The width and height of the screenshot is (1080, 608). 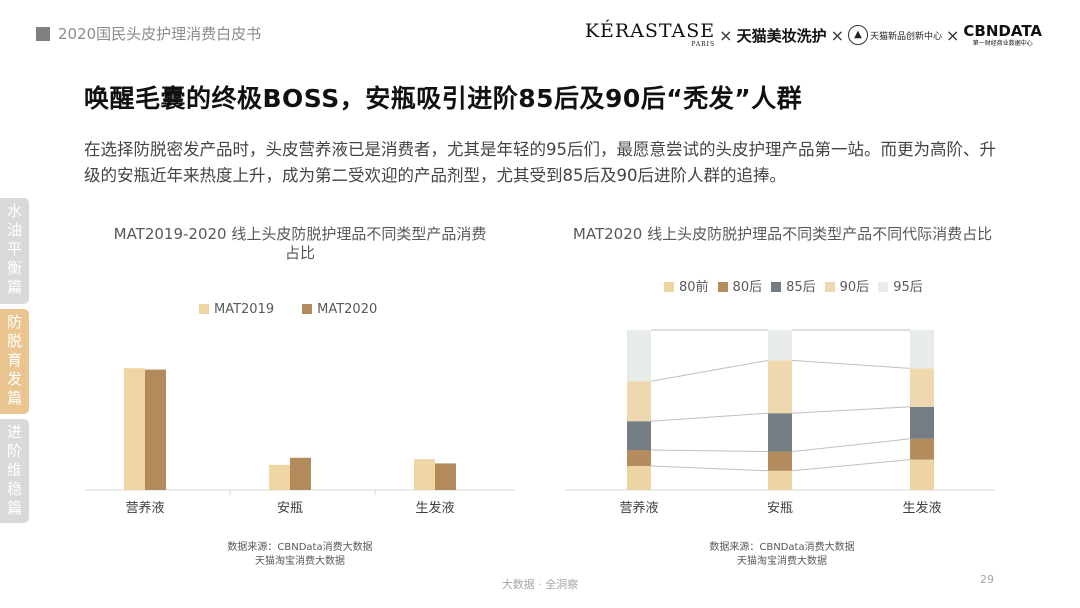 What do you see at coordinates (1002, 34) in the screenshot?
I see `cbndata-logo: CBNDATA 第一财经商业数据中心` at bounding box center [1002, 34].